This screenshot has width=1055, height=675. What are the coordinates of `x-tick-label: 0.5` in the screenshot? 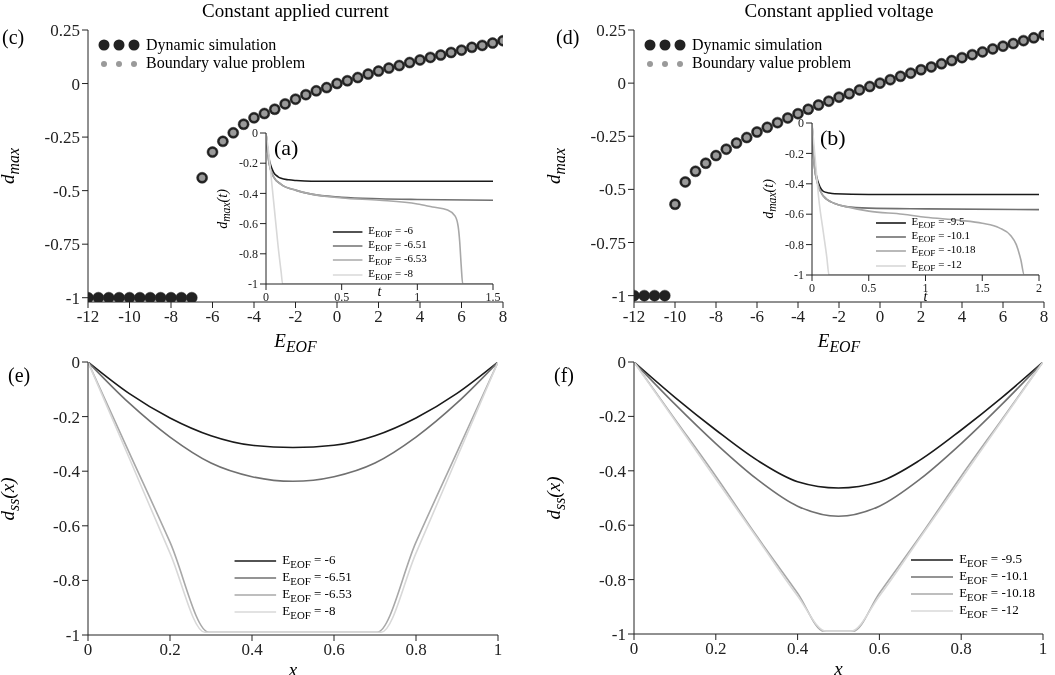 It's located at (342, 296).